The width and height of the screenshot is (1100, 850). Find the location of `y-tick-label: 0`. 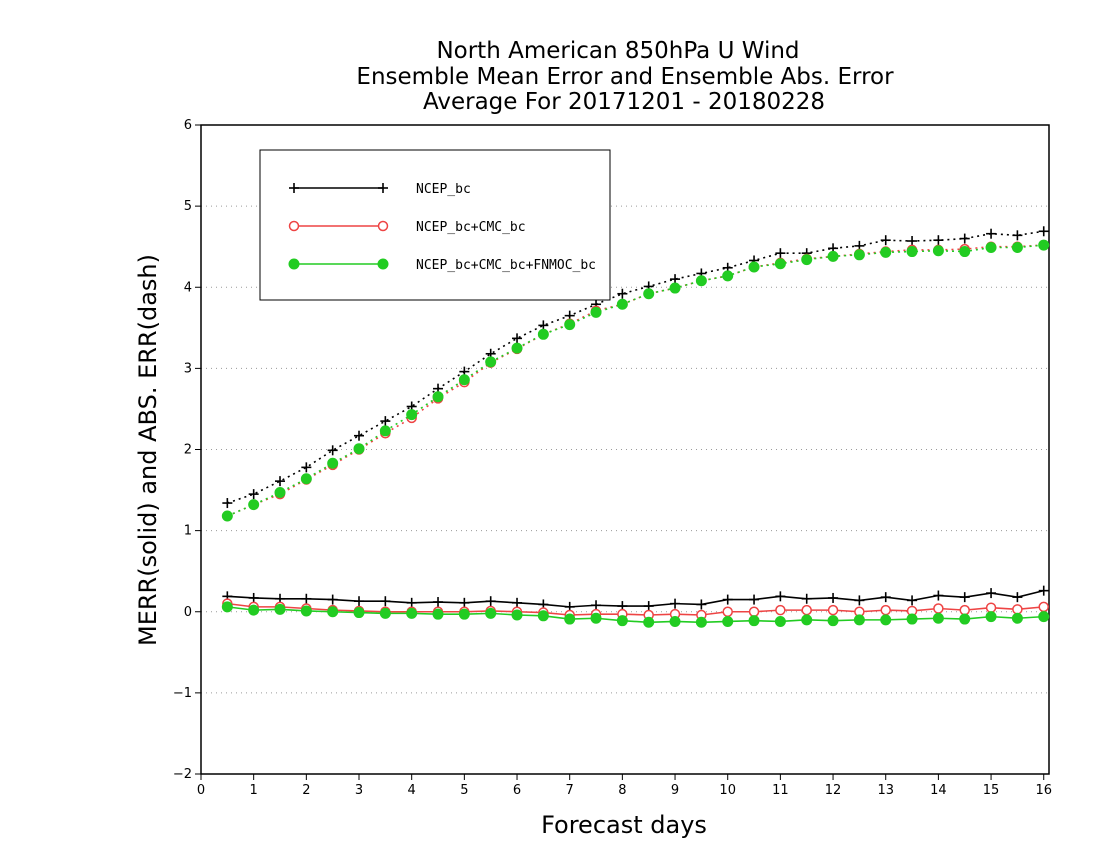

y-tick-label: 0 is located at coordinates (188, 612).